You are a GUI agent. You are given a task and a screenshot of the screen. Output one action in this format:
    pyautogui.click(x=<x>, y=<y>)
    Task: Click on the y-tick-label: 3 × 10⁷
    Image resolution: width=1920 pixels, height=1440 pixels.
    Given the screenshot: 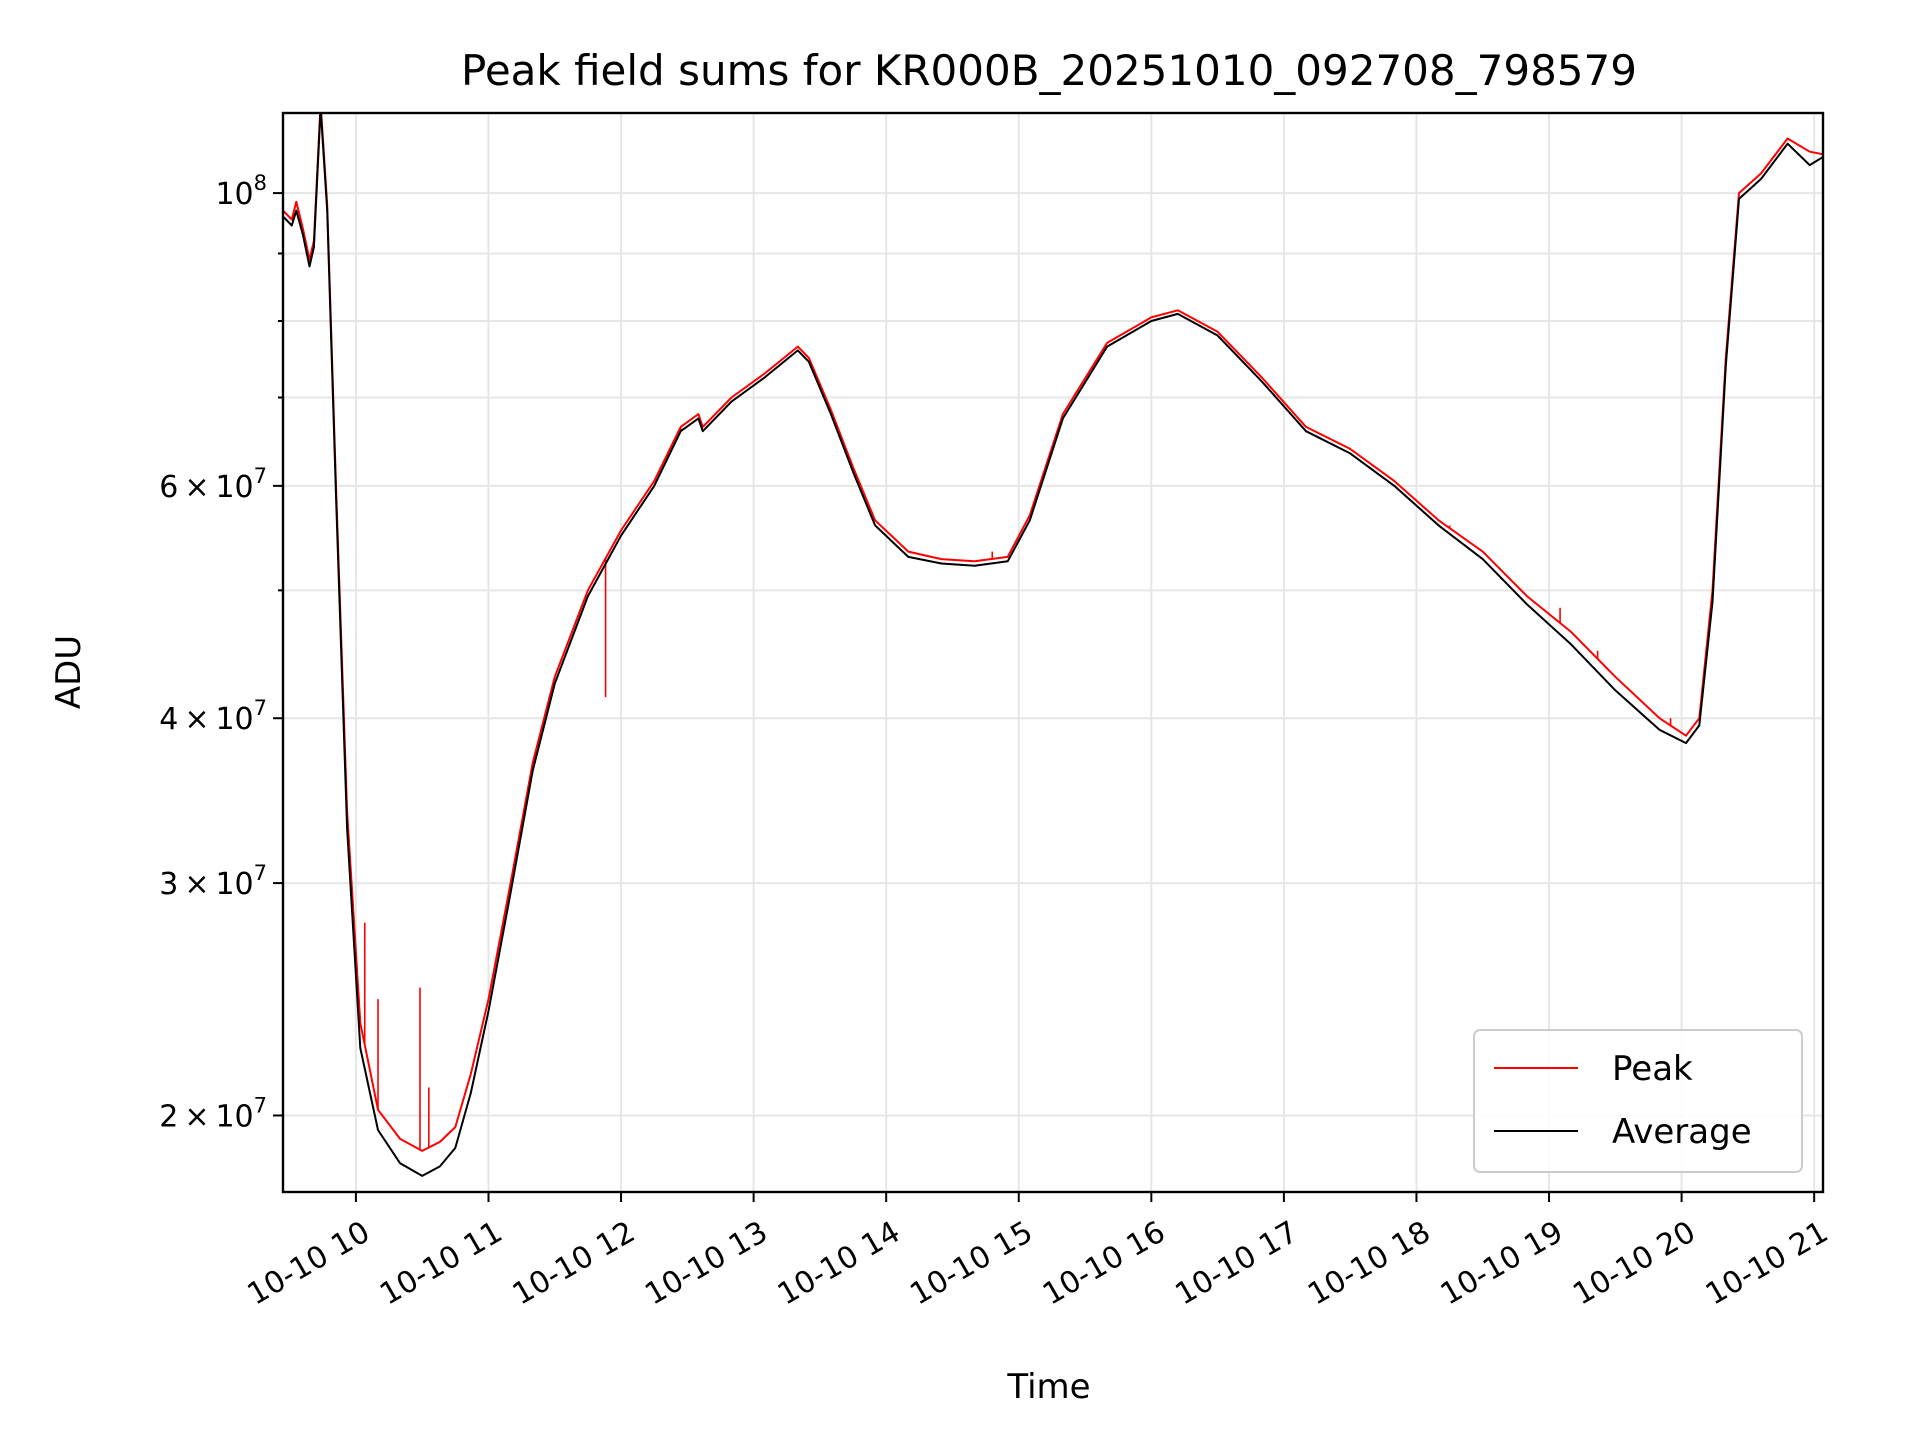 What is the action you would take?
    pyautogui.click(x=213, y=881)
    